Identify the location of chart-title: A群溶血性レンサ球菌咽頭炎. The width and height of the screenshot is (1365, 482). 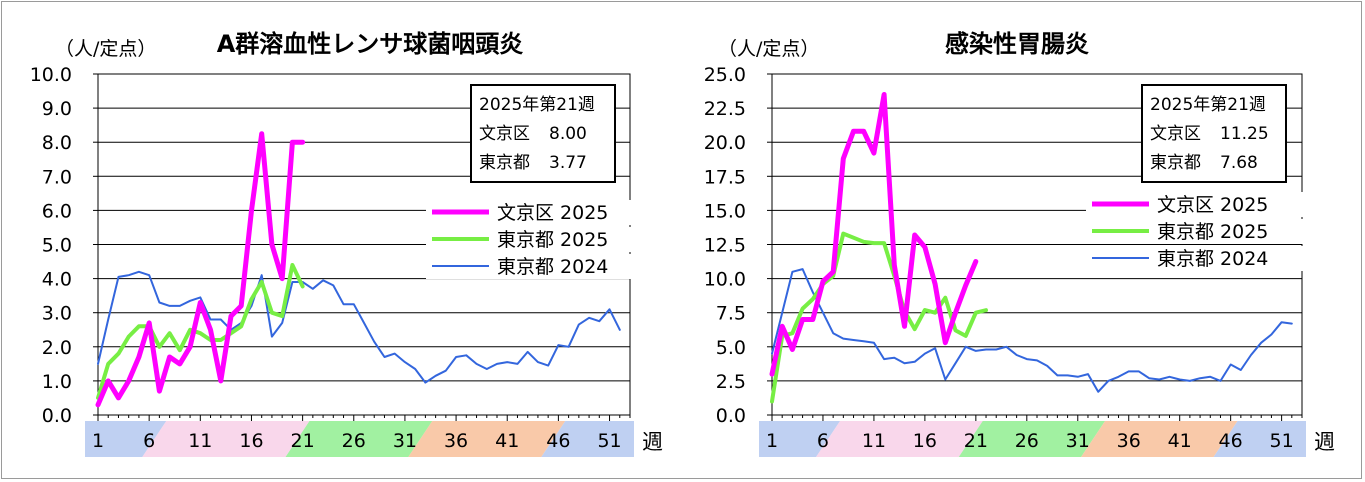
(370, 44).